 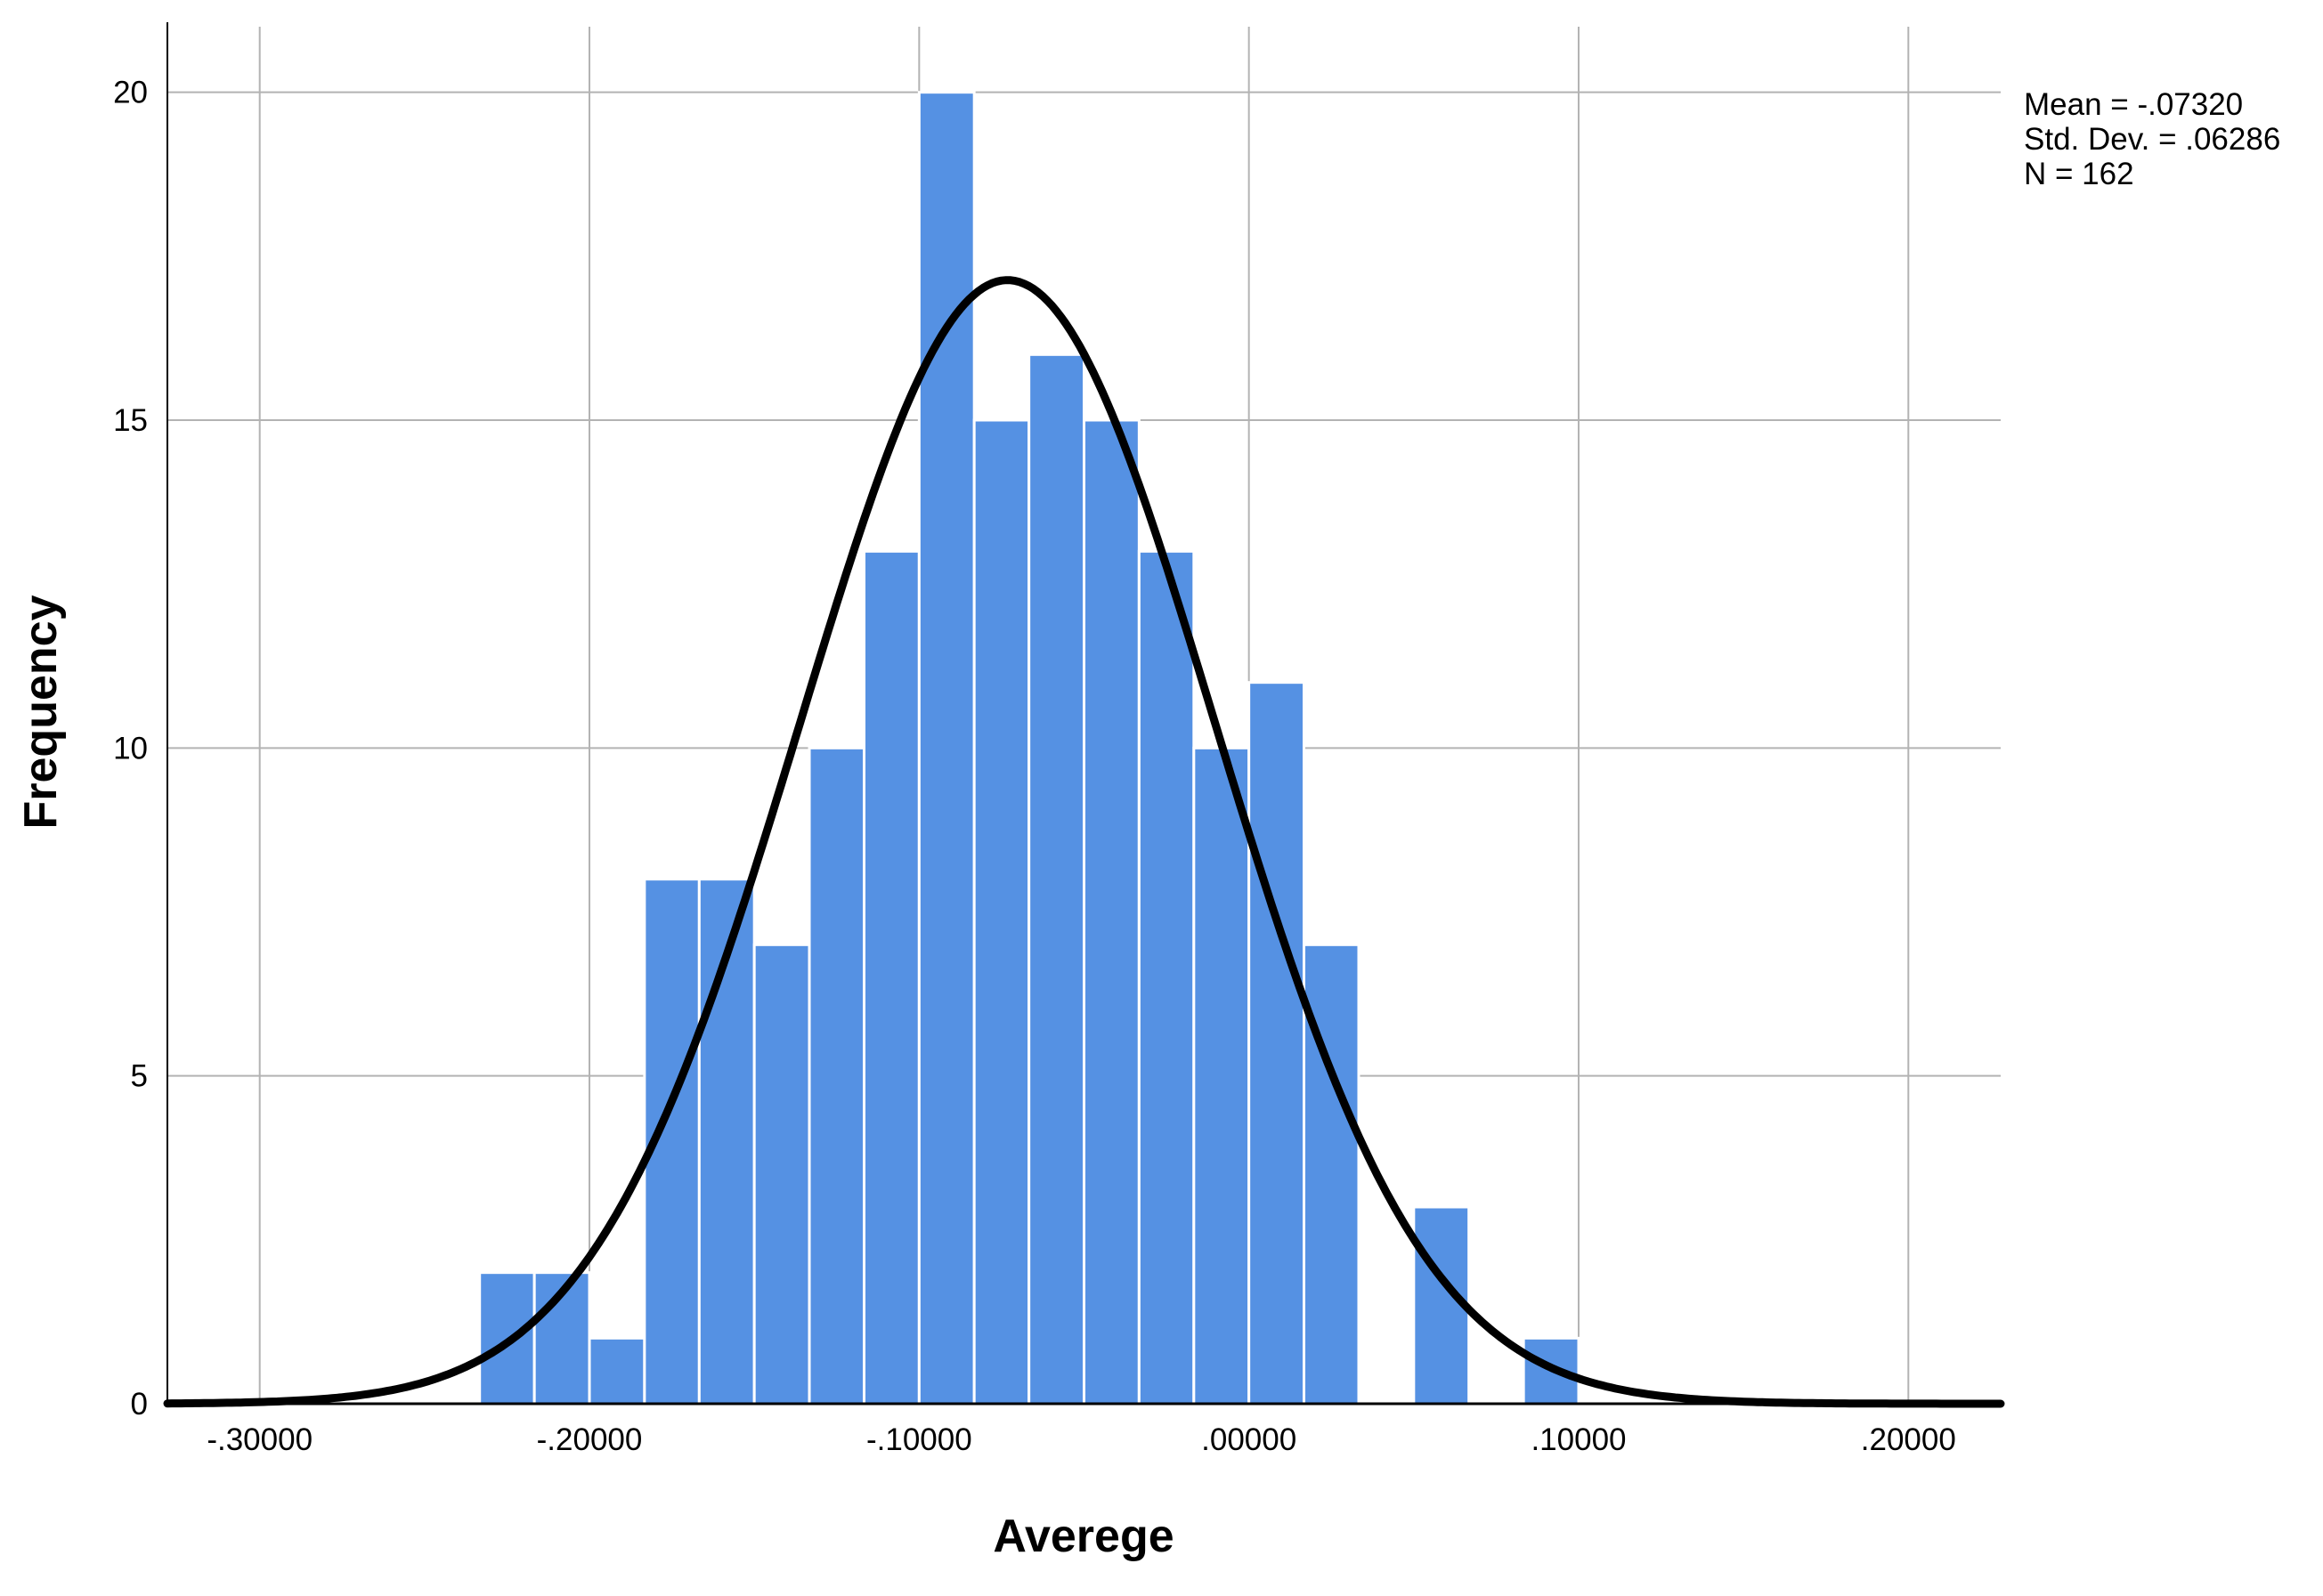 I want to click on x-tick-label: .20000, so click(x=1908, y=1439).